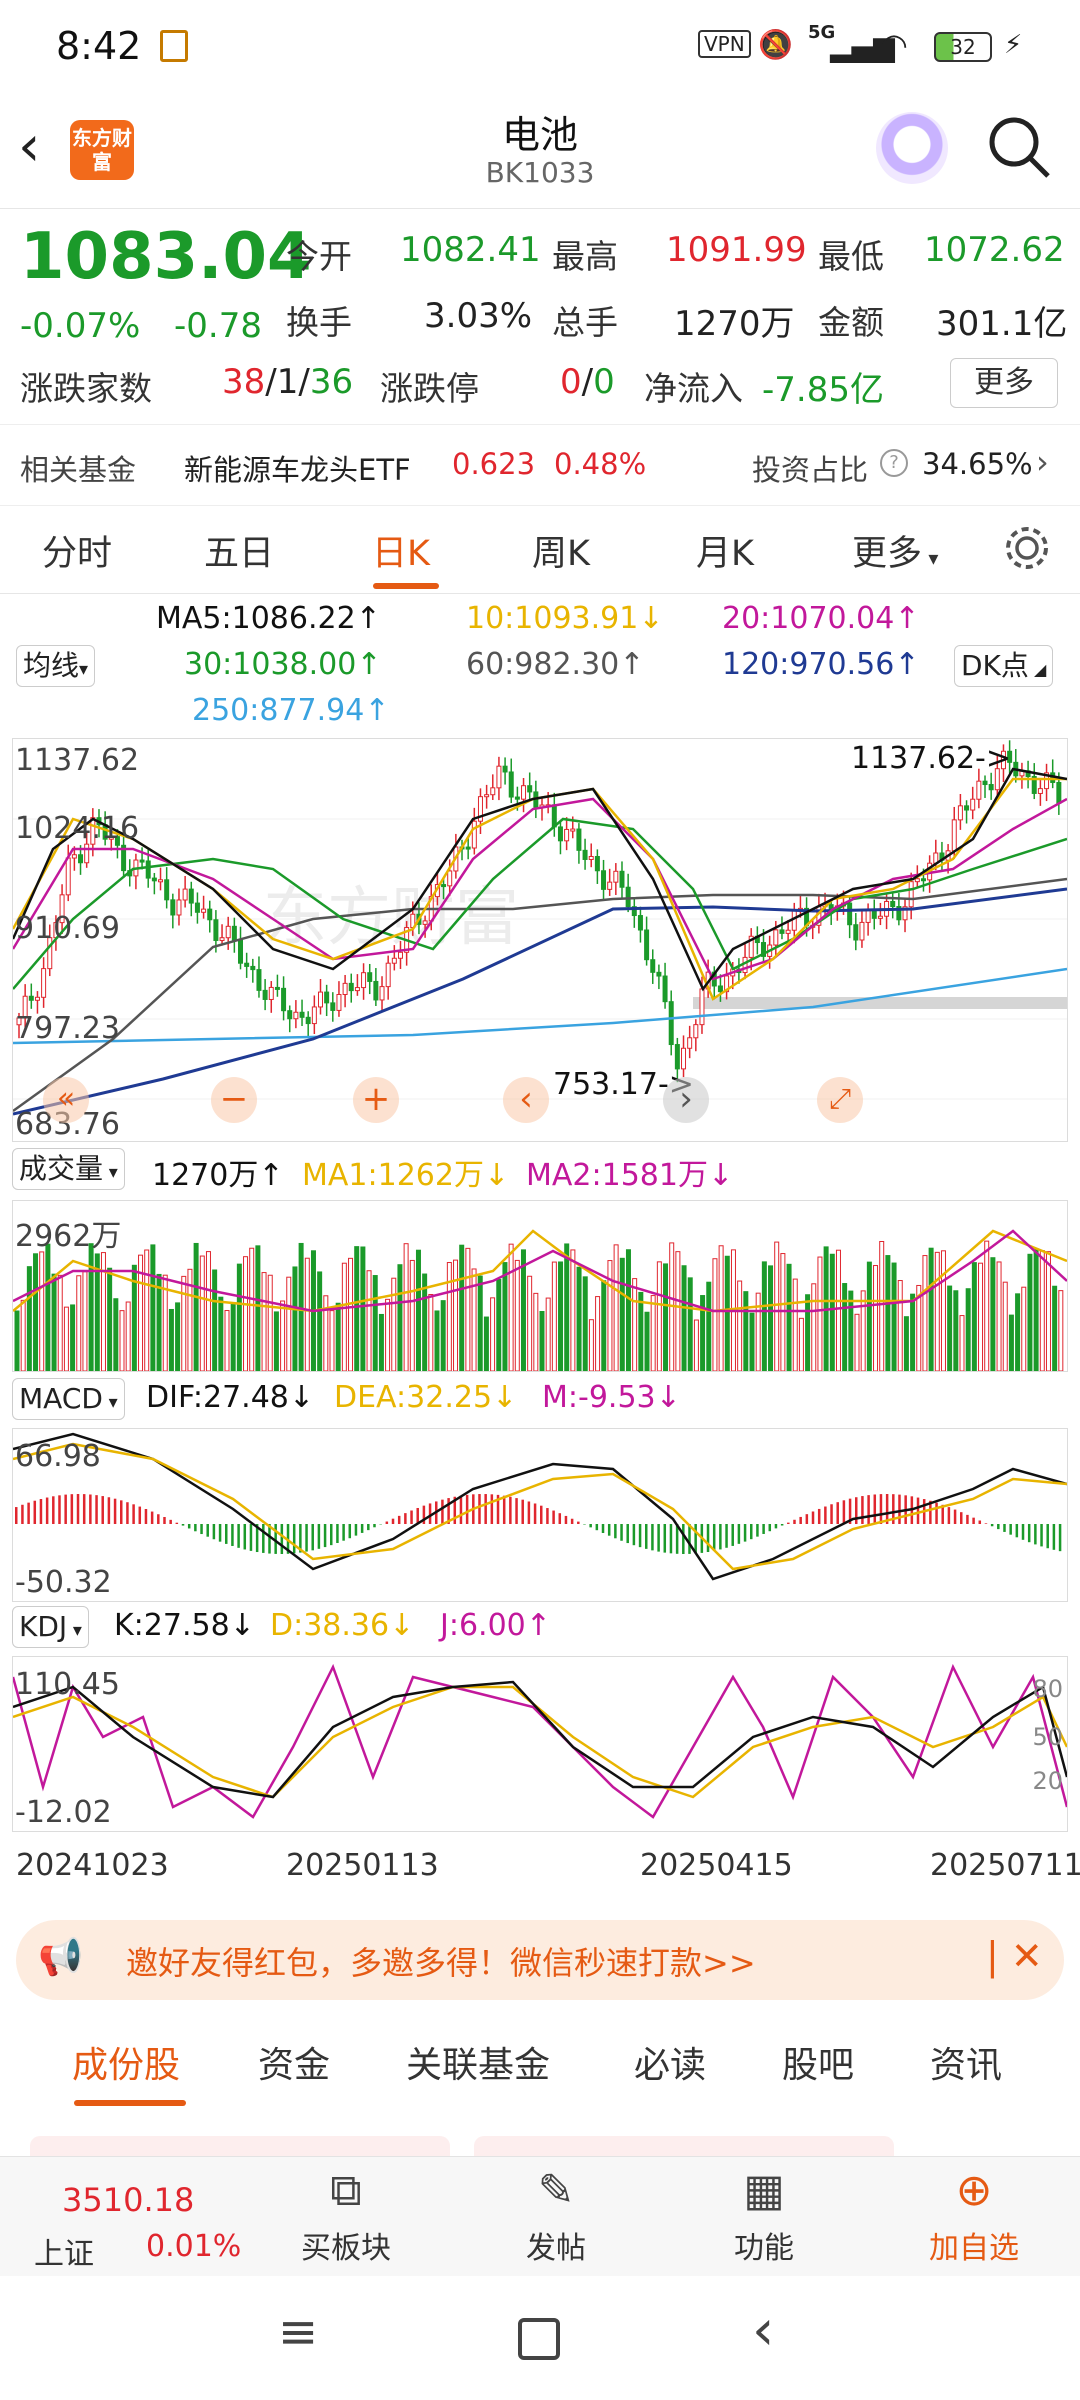 This screenshot has height=2400, width=1080. What do you see at coordinates (539, 1305) in the screenshot?
I see `volume-bars` at bounding box center [539, 1305].